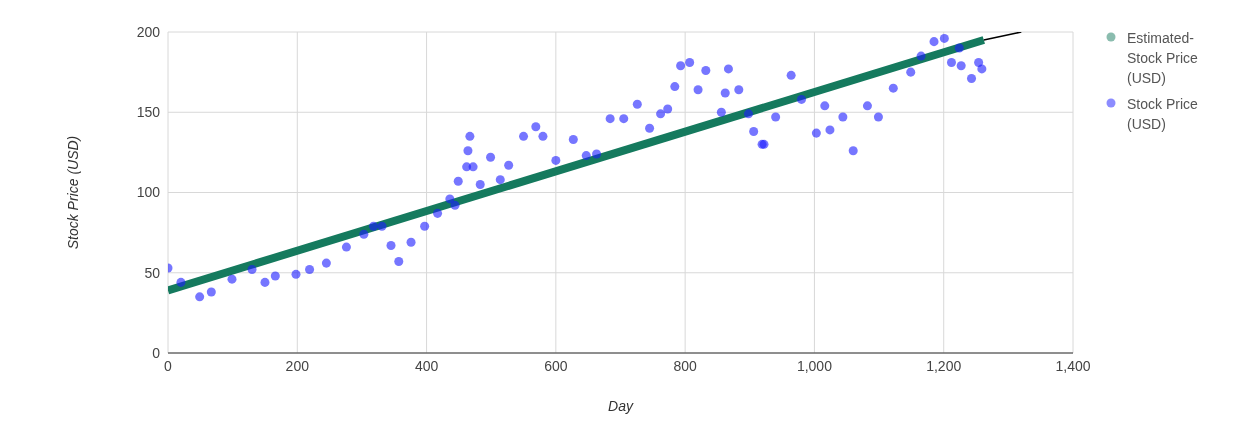 This screenshot has height=431, width=1233. Describe the element at coordinates (72, 192) in the screenshot. I see `y-axis-title: Stock Price (USD)` at that location.